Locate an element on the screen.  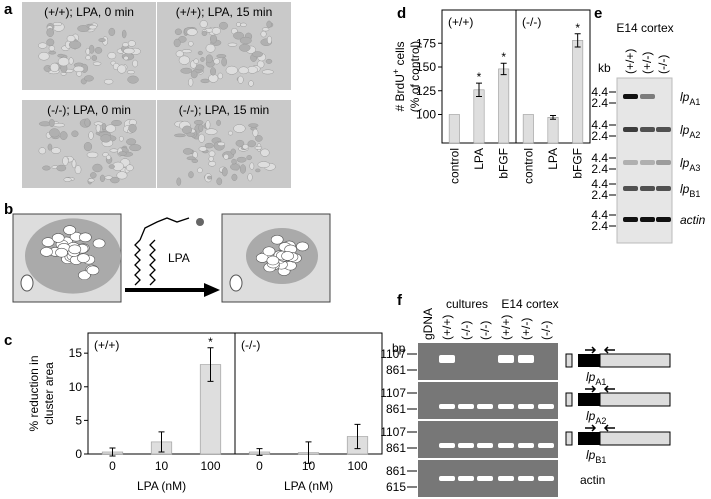
group-title: (+/+) is located at coordinates (460, 22).